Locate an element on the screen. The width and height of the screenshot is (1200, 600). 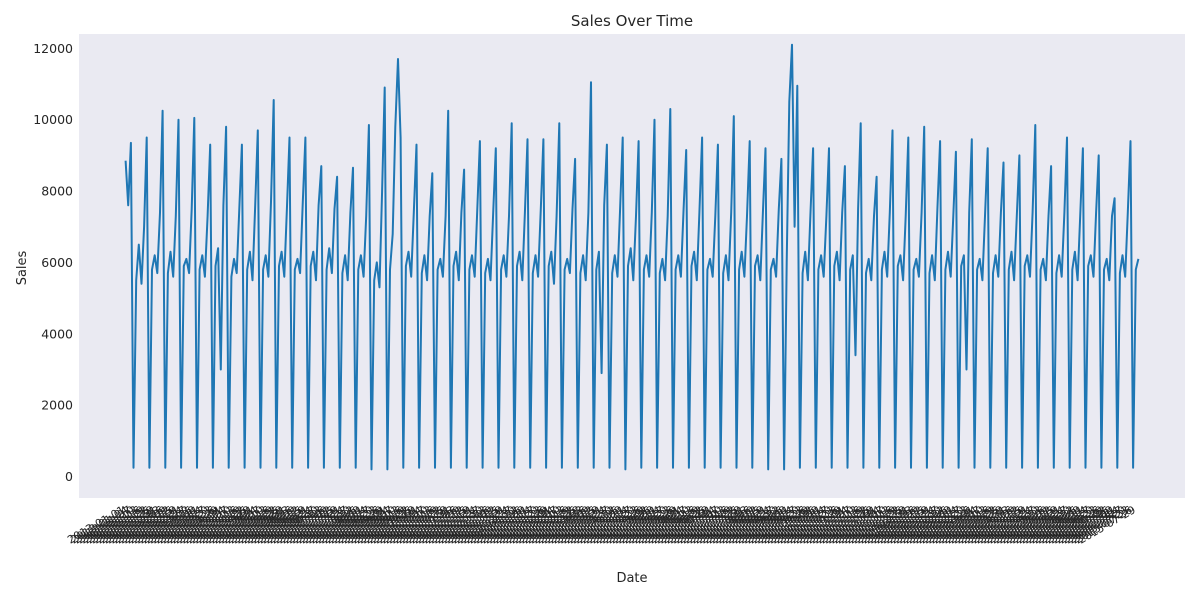
y-tick-label: 4000 is located at coordinates (57, 333).